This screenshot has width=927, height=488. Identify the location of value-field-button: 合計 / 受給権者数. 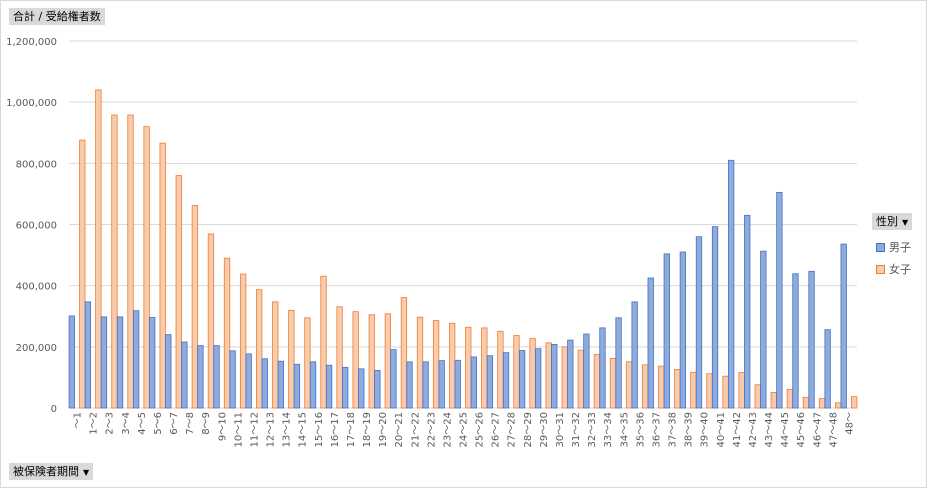
(57, 16).